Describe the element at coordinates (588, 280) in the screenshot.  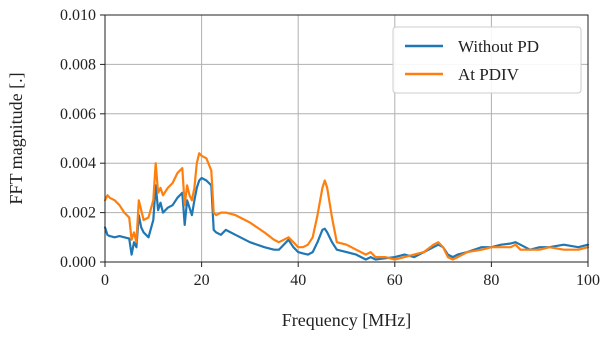
I see `x-tick-label-5: 100` at that location.